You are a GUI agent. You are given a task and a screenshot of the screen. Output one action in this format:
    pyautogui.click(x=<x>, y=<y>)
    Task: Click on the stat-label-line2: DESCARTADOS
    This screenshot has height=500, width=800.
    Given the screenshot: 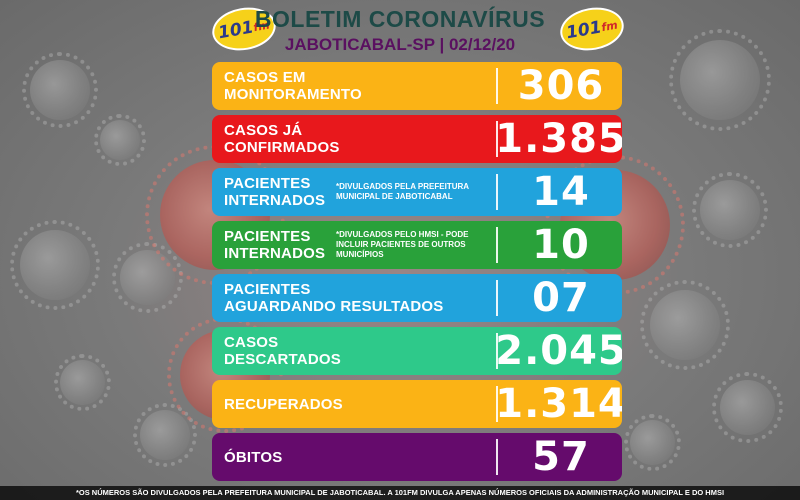 What is the action you would take?
    pyautogui.click(x=282, y=359)
    